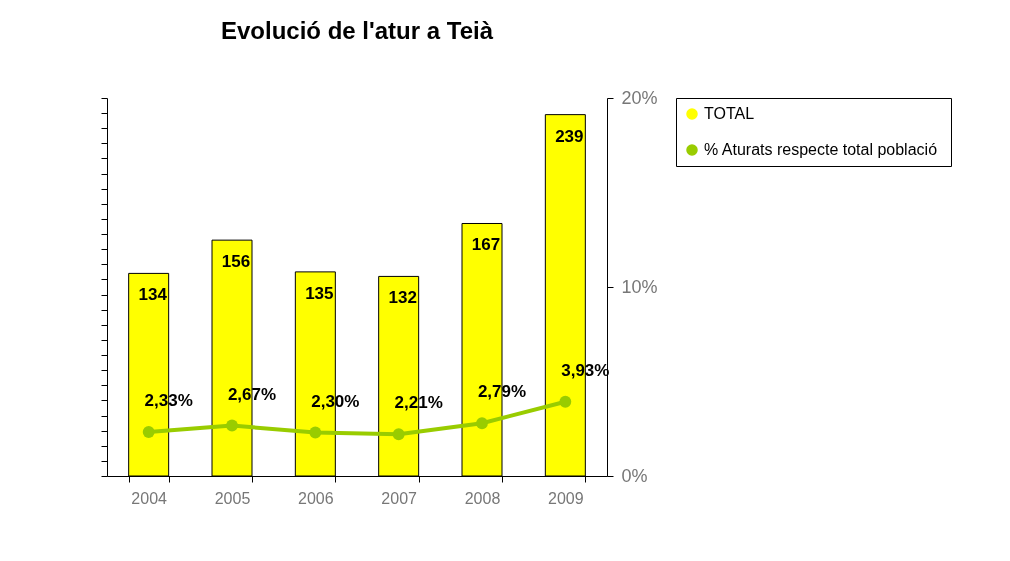 This screenshot has height=561, width=1010. What do you see at coordinates (335, 401) in the screenshot?
I see `data-label: 2,30%` at bounding box center [335, 401].